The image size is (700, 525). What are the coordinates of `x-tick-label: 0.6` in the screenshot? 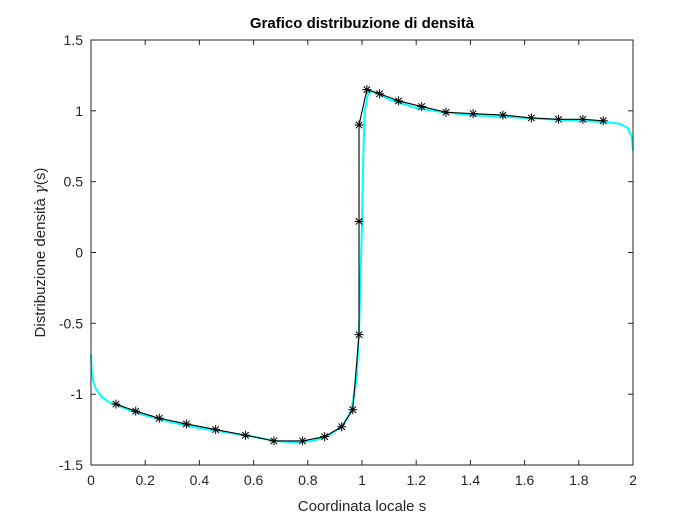 It's located at (254, 480).